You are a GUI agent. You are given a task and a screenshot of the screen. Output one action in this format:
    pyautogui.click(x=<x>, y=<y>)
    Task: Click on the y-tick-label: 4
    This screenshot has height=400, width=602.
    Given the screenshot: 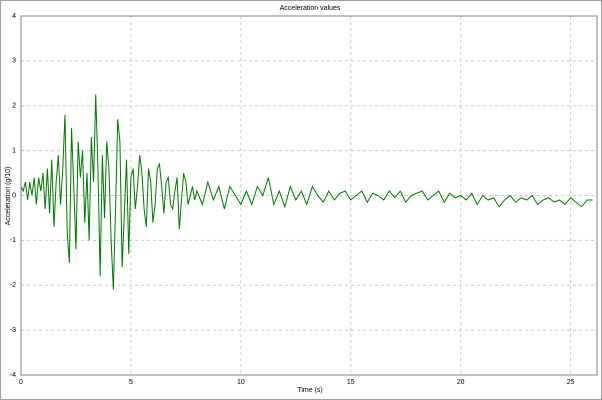 What is the action you would take?
    pyautogui.click(x=14, y=16)
    